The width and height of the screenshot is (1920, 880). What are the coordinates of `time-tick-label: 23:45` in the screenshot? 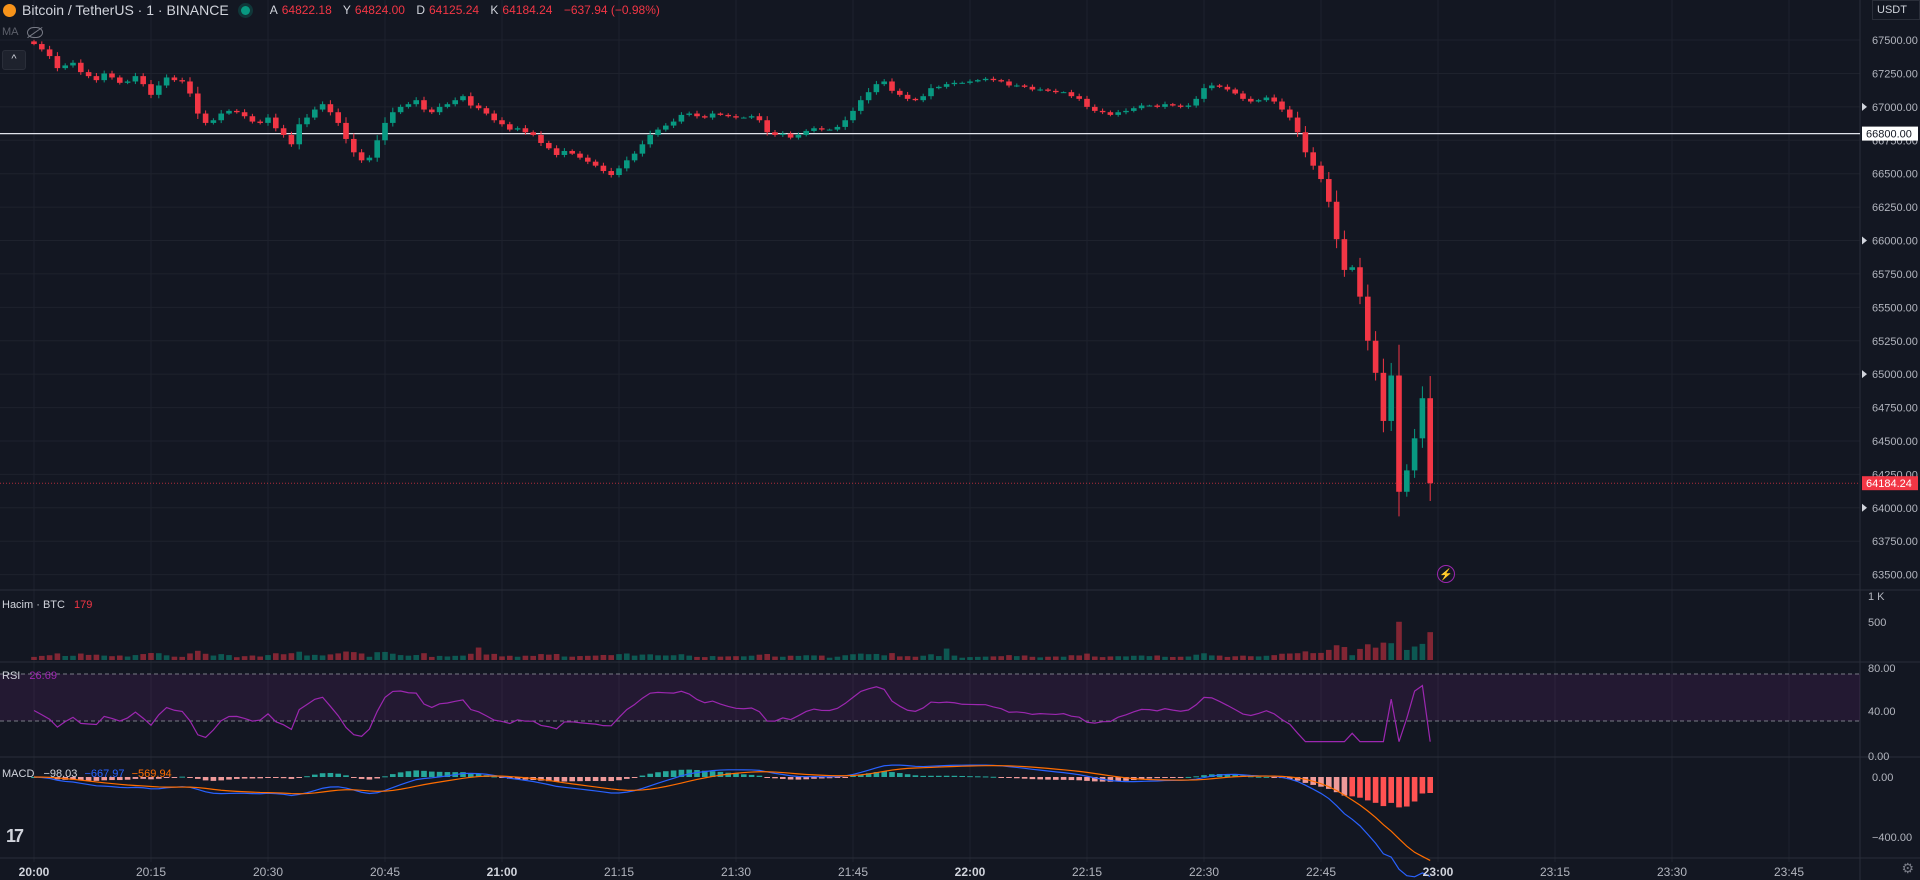 It's located at (1789, 872).